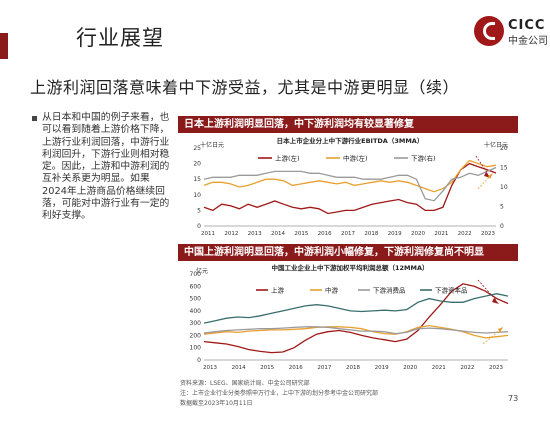 This screenshot has height=425, width=550. Describe the element at coordinates (199, 210) in the screenshot. I see `y-left-tick-label: 5` at that location.